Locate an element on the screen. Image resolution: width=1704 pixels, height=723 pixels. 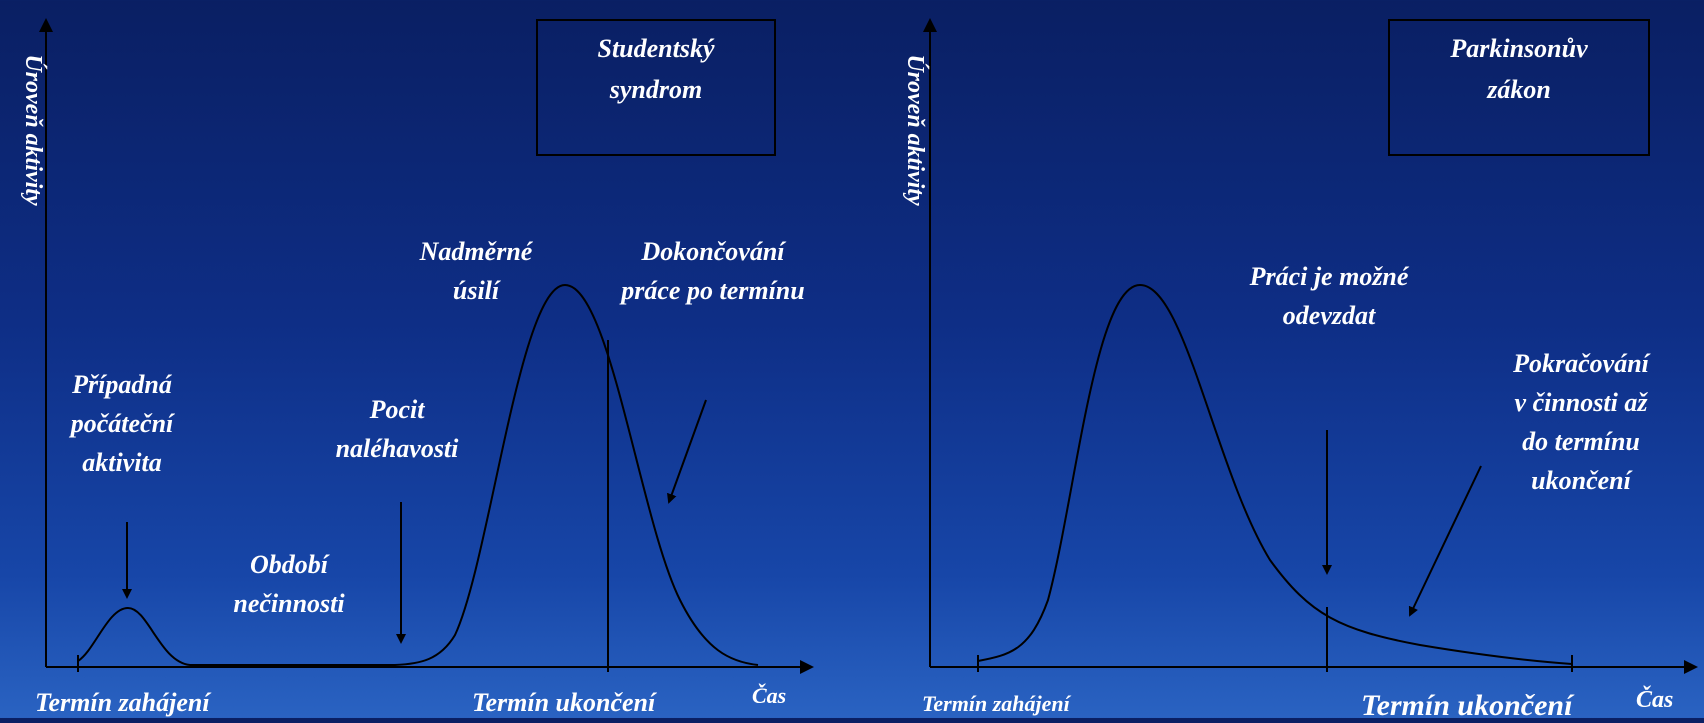
left-inactivity-line-2: nečinnosti is located at coordinates (289, 603).